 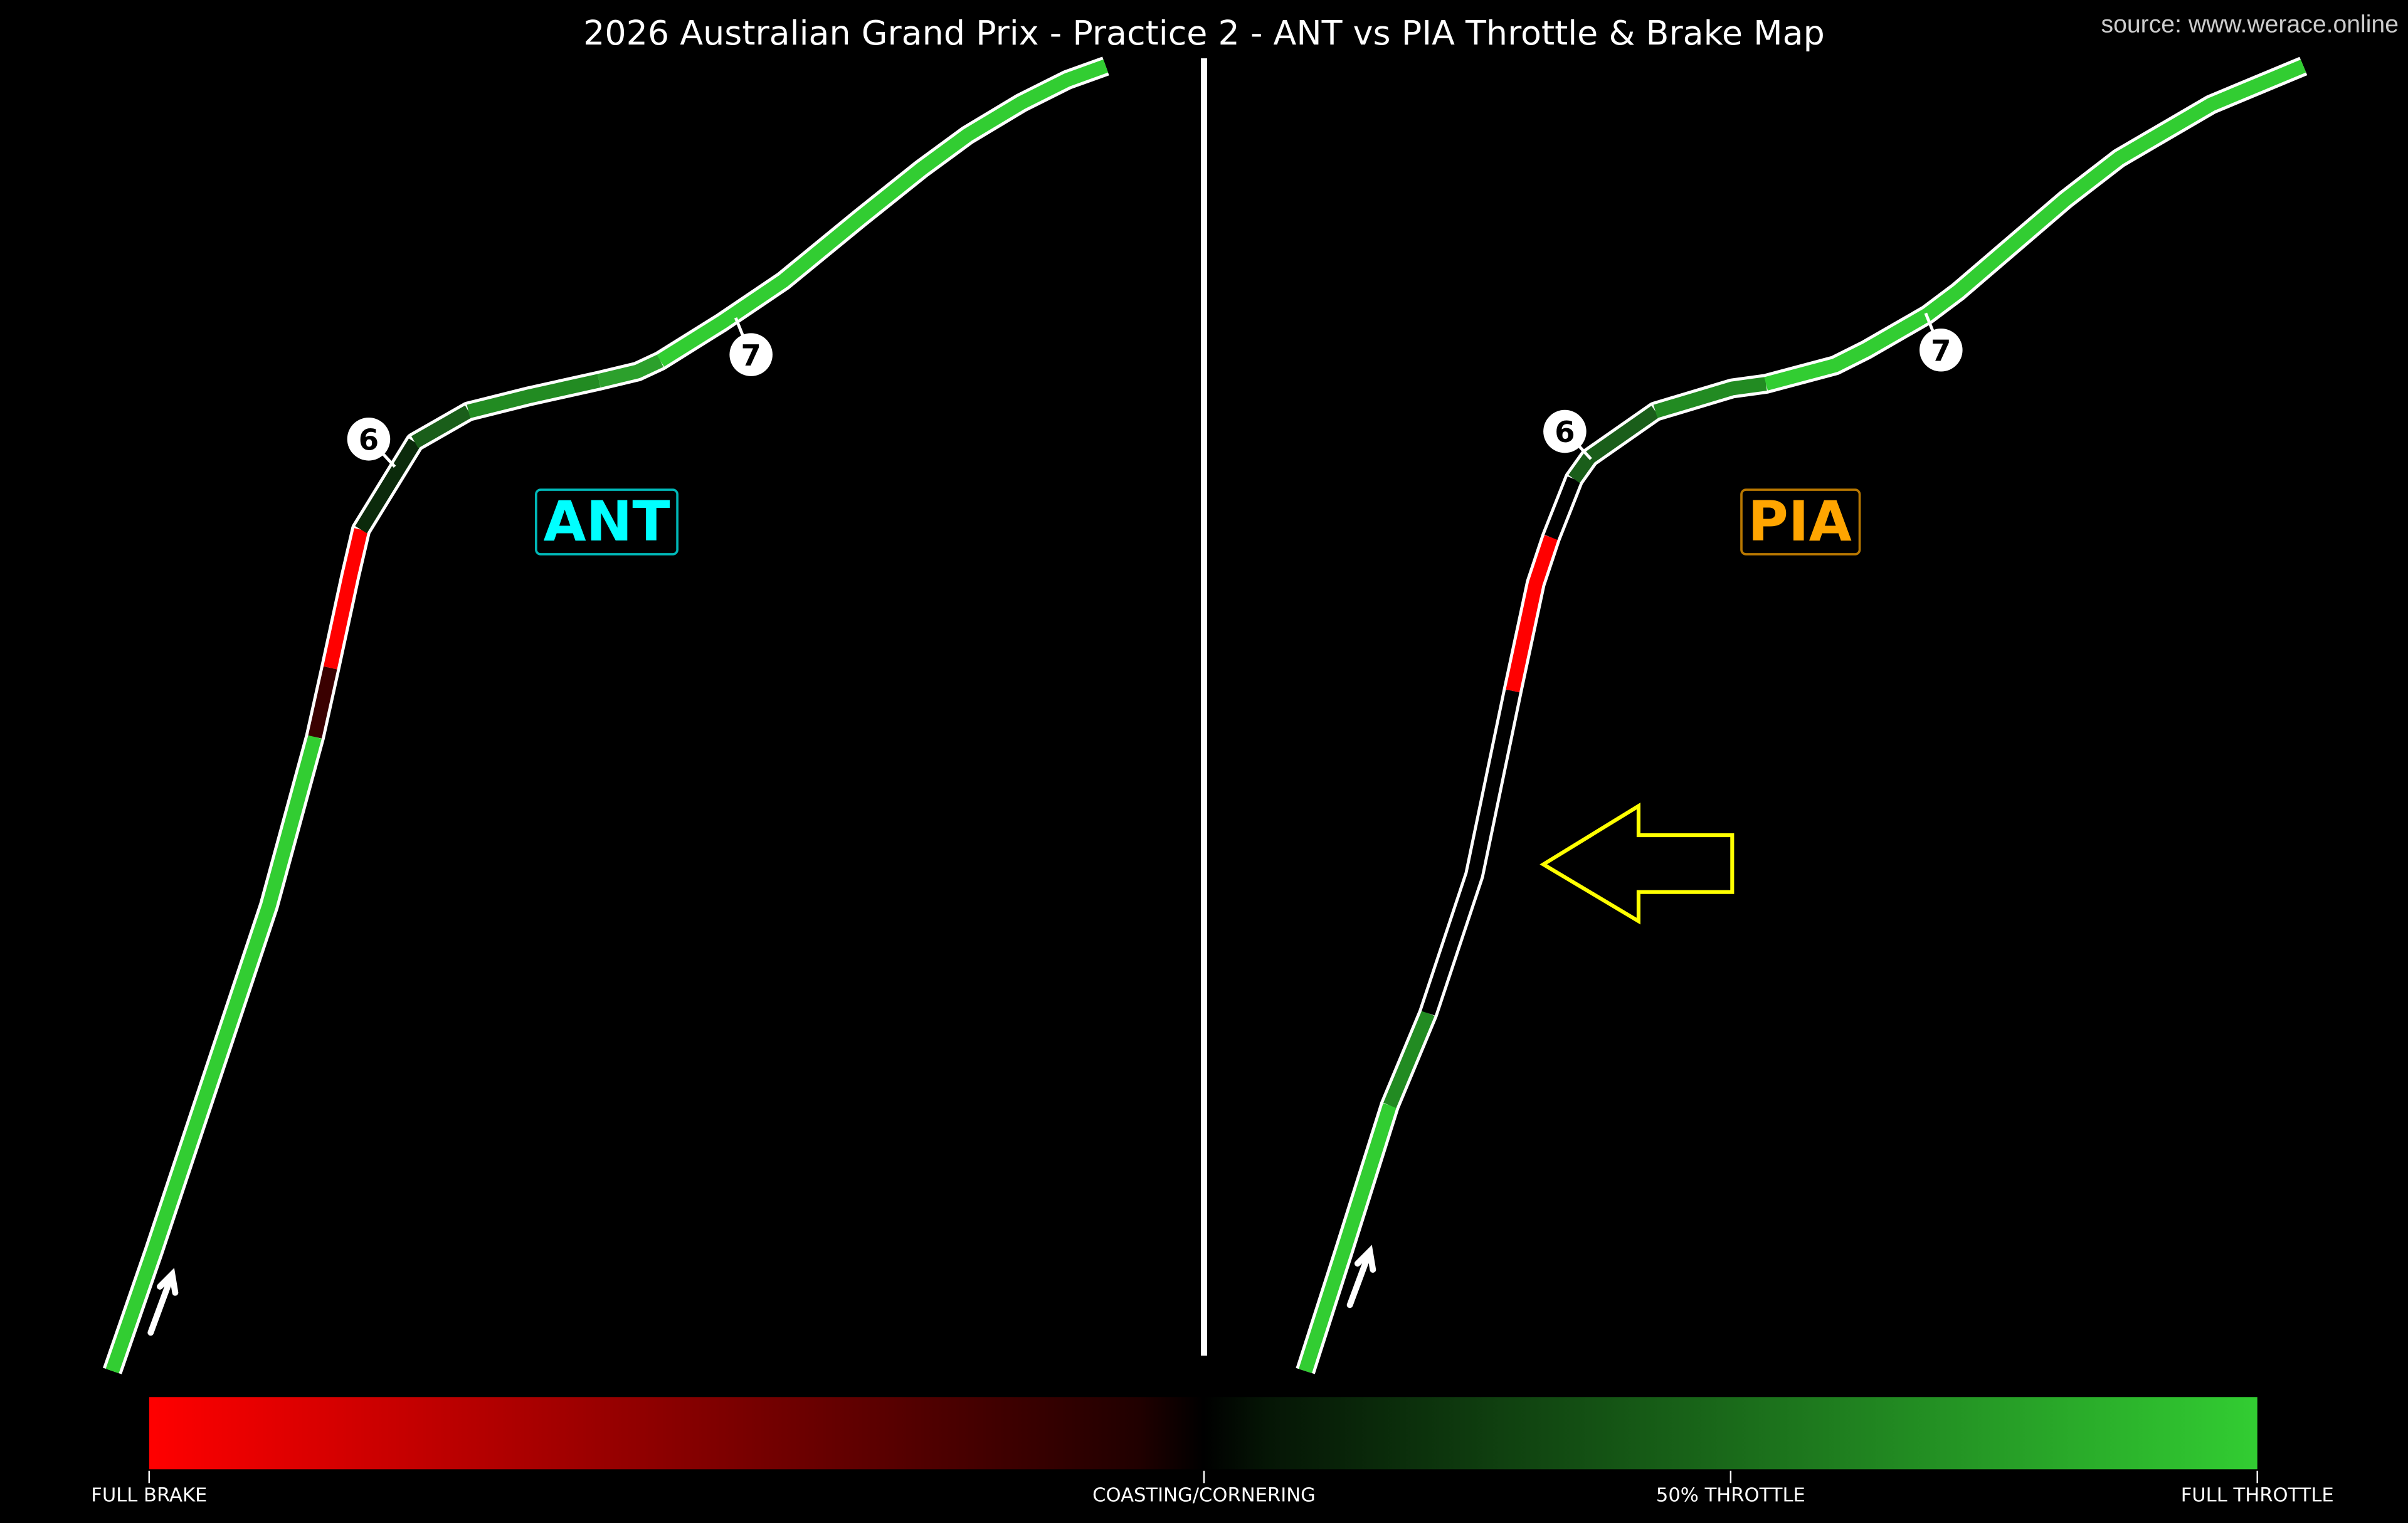 What do you see at coordinates (1637, 864) in the screenshot?
I see `highlight-arrow-icon` at bounding box center [1637, 864].